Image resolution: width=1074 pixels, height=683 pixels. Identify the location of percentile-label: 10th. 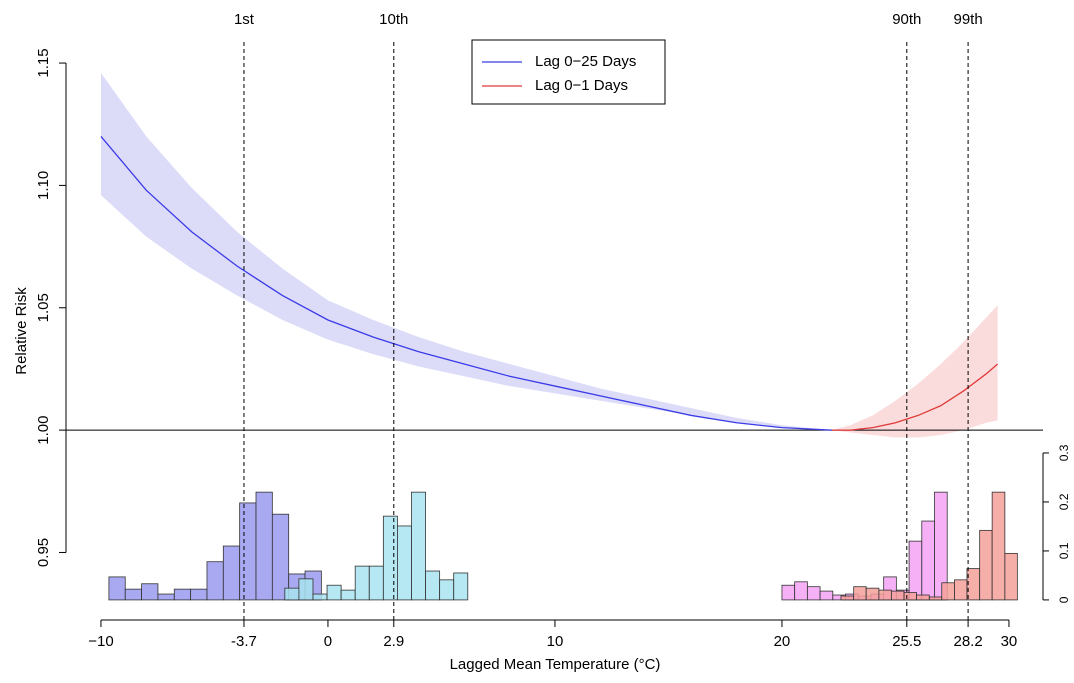
(393, 19).